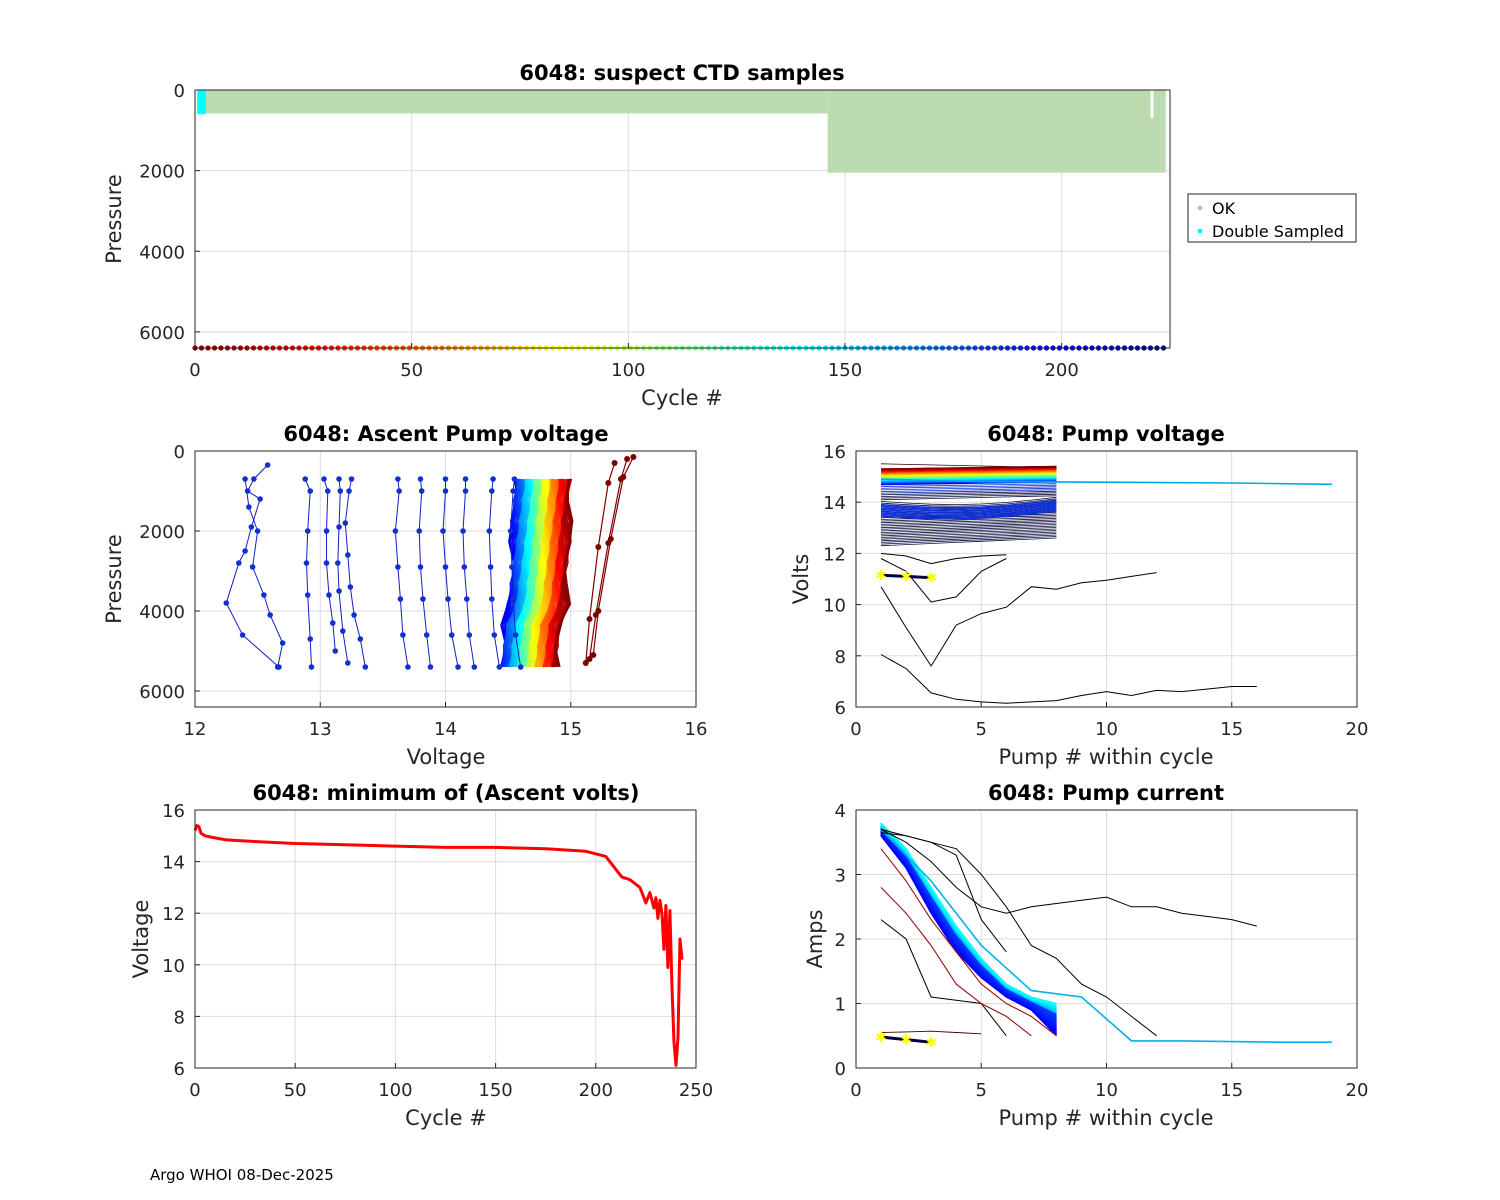 Image resolution: width=1500 pixels, height=1200 pixels. What do you see at coordinates (855, 1090) in the screenshot?
I see `pumpc-xtick-label: 0` at bounding box center [855, 1090].